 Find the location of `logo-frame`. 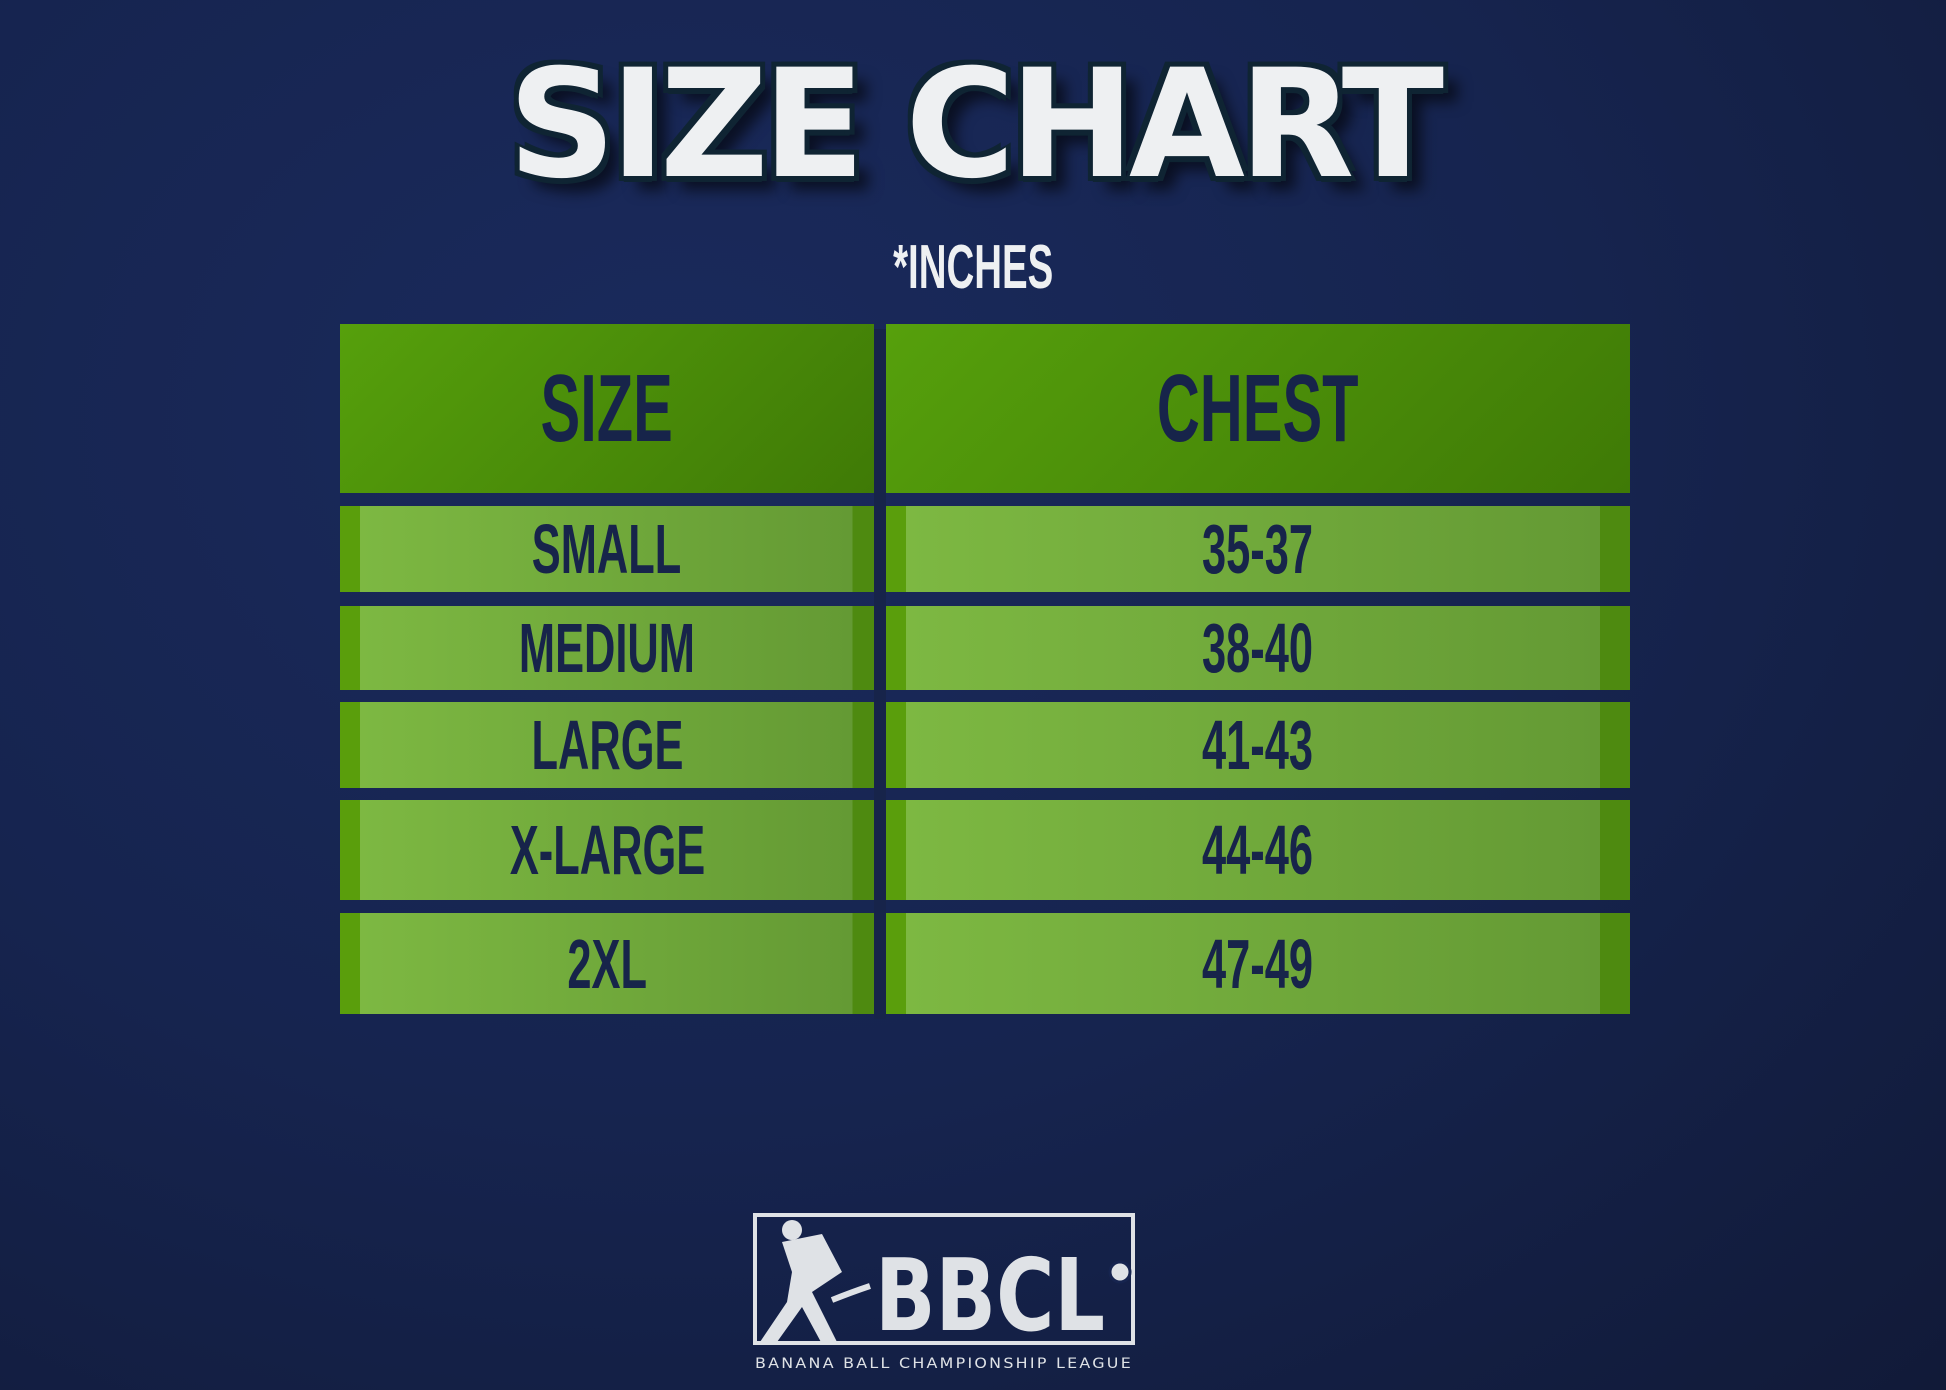

logo-frame is located at coordinates (944, 1279).